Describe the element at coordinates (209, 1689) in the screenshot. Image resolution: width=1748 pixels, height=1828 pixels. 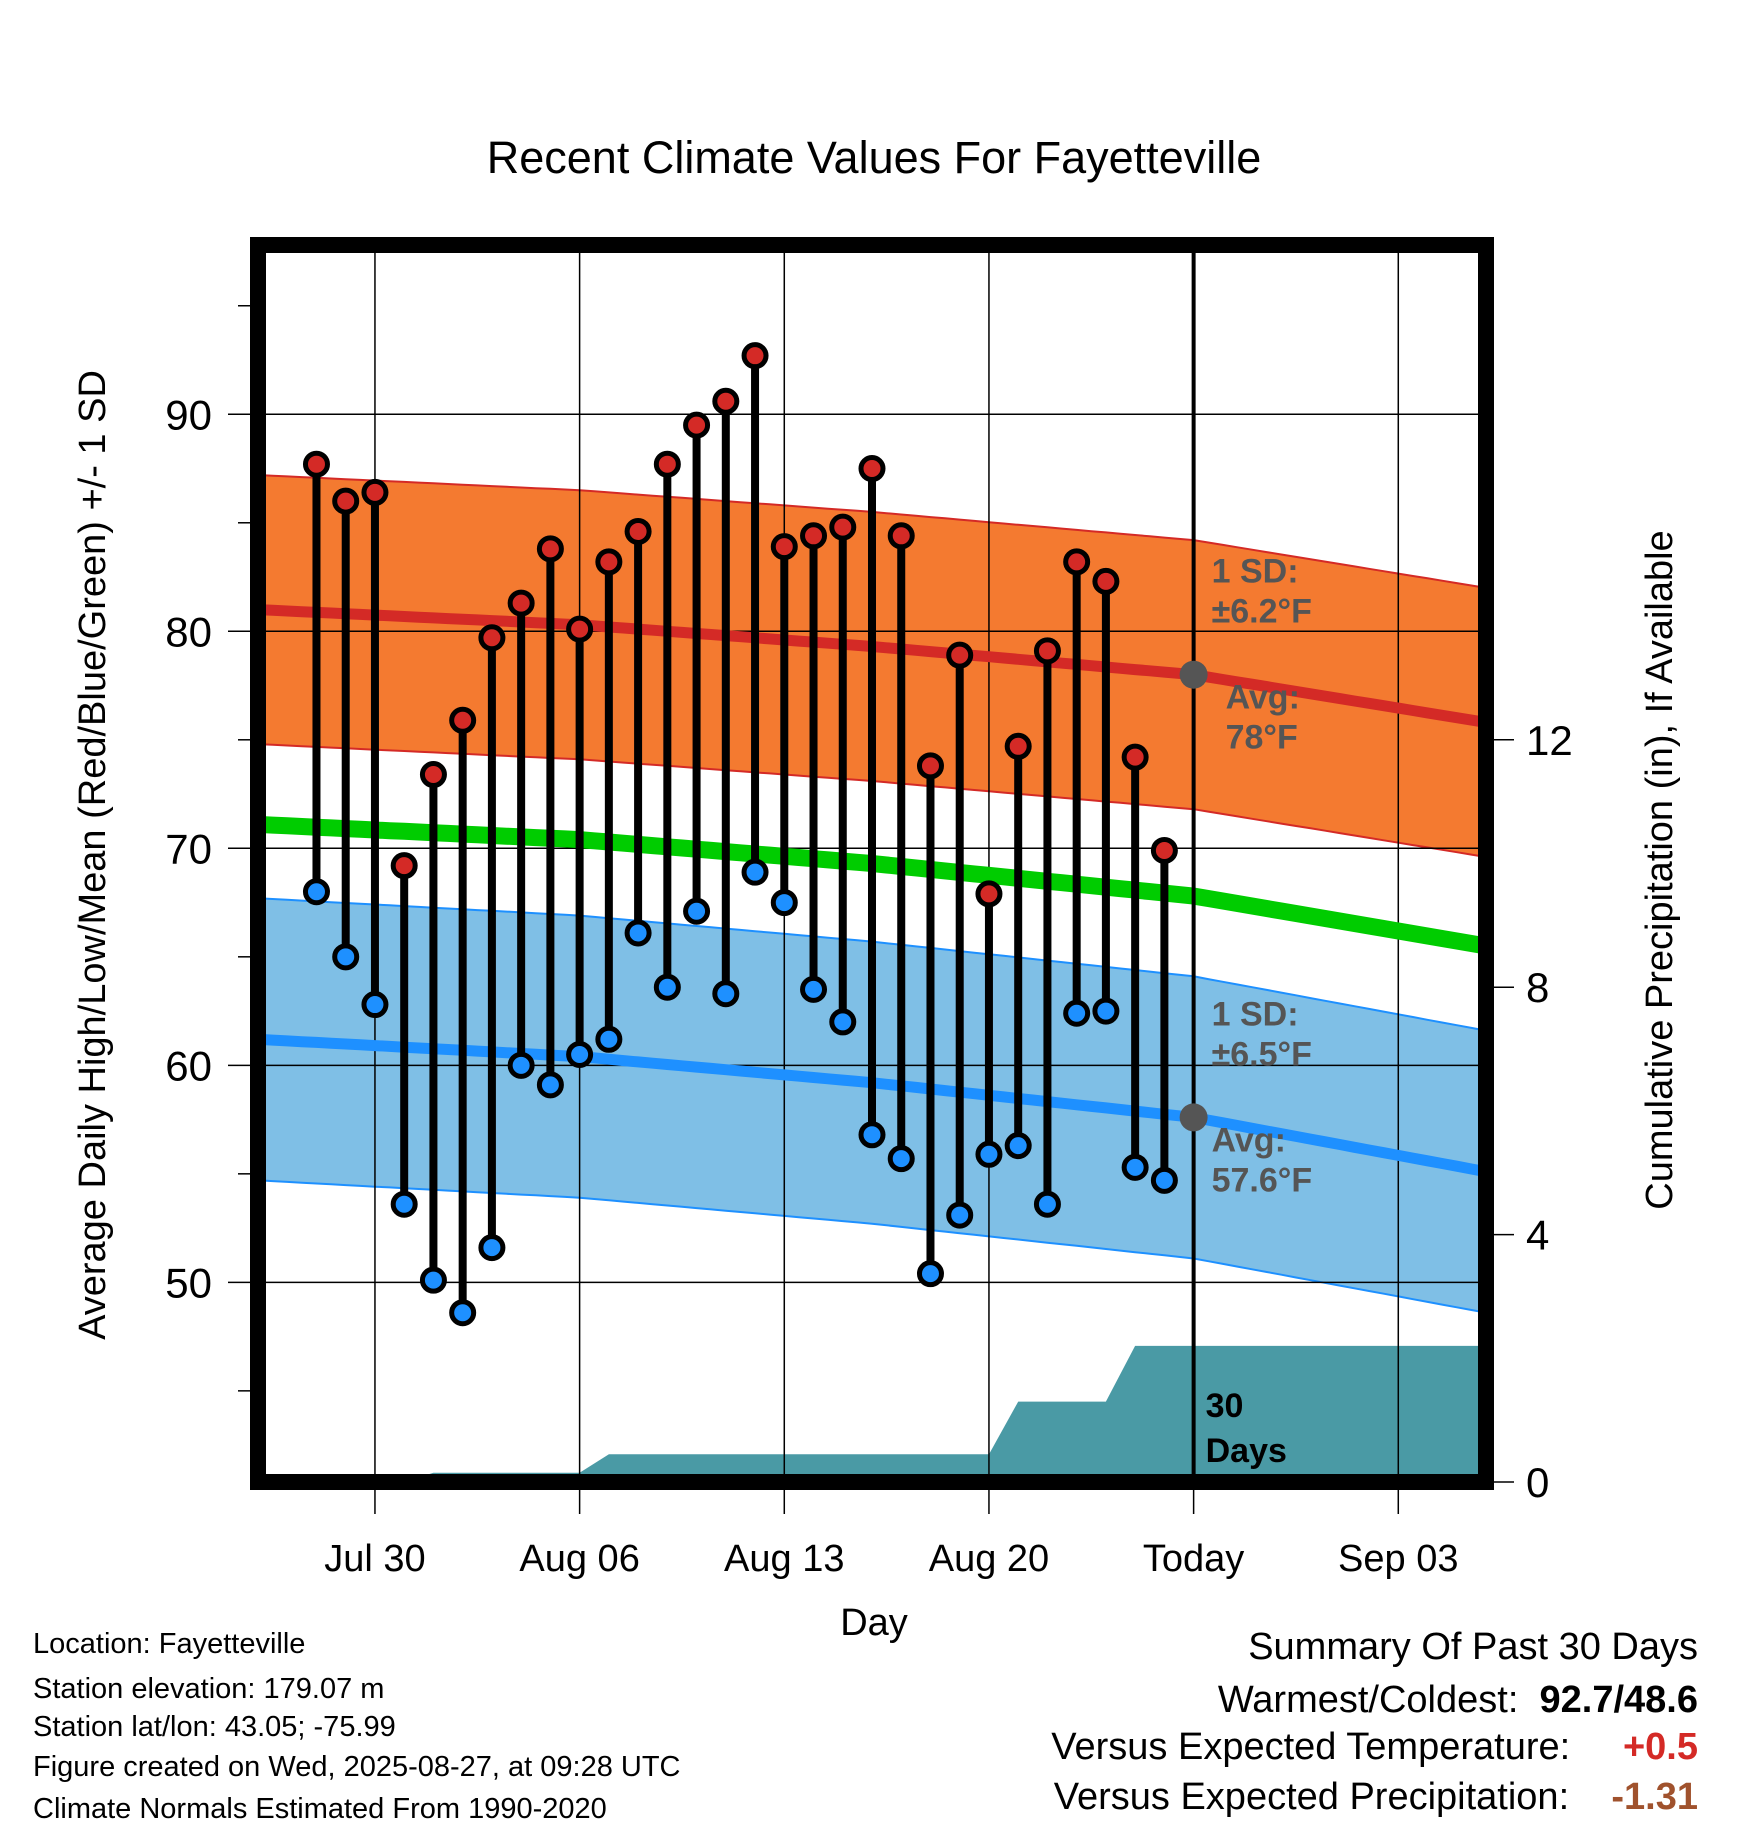
I see `elevation-text: Station elevation: 179.07 m` at that location.